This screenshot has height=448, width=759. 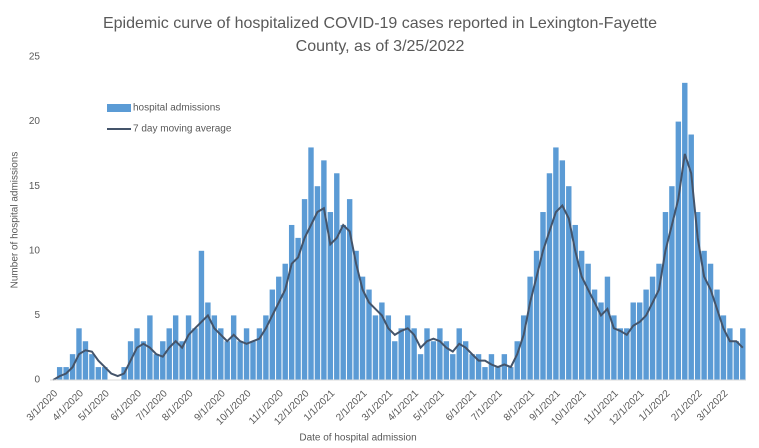 I want to click on x-axis-label: Date of hospital admission, so click(x=357, y=438).